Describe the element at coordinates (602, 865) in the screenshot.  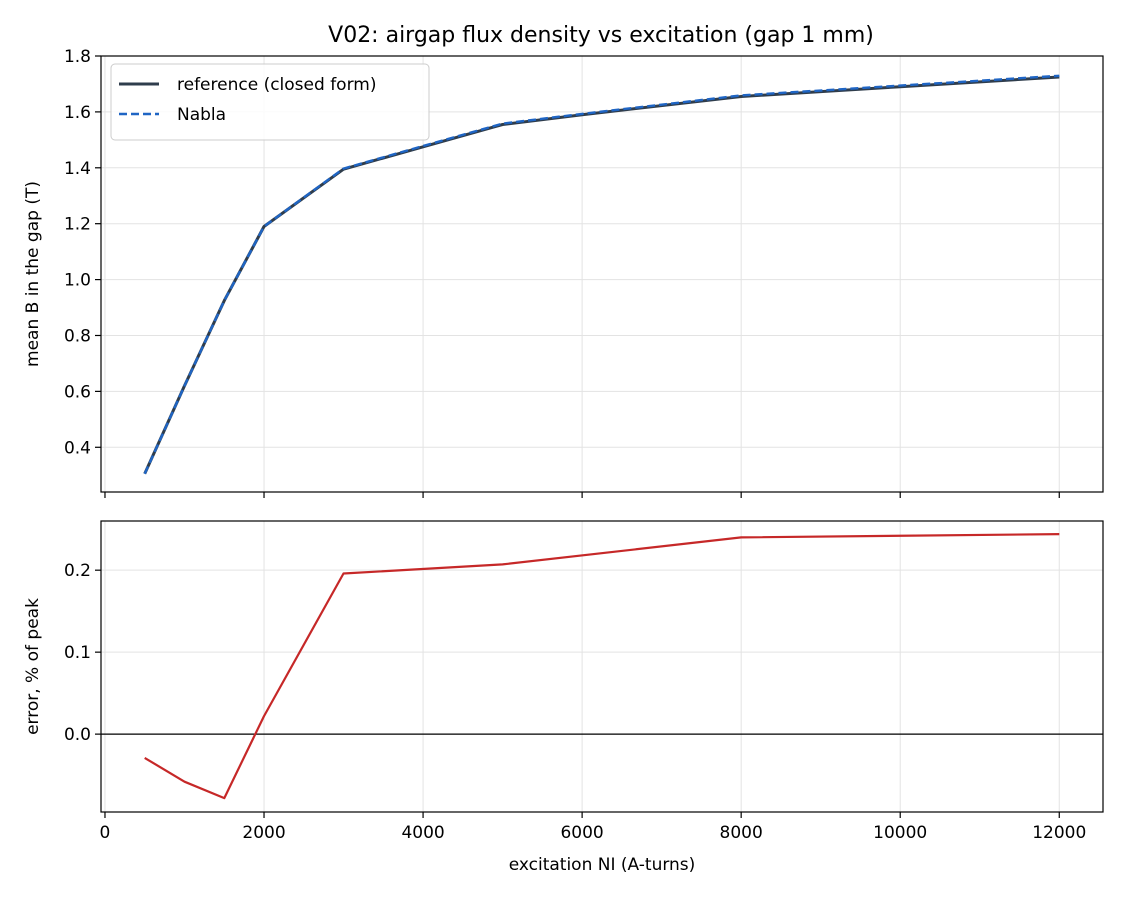
I see `x-axis-label: excitation NI (A-turns)` at that location.